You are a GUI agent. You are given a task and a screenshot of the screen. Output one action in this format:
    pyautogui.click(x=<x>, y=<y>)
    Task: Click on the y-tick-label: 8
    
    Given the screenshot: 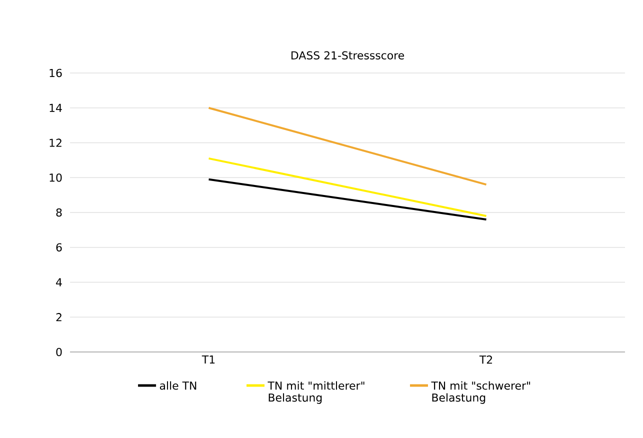 What is the action you would take?
    pyautogui.click(x=59, y=212)
    